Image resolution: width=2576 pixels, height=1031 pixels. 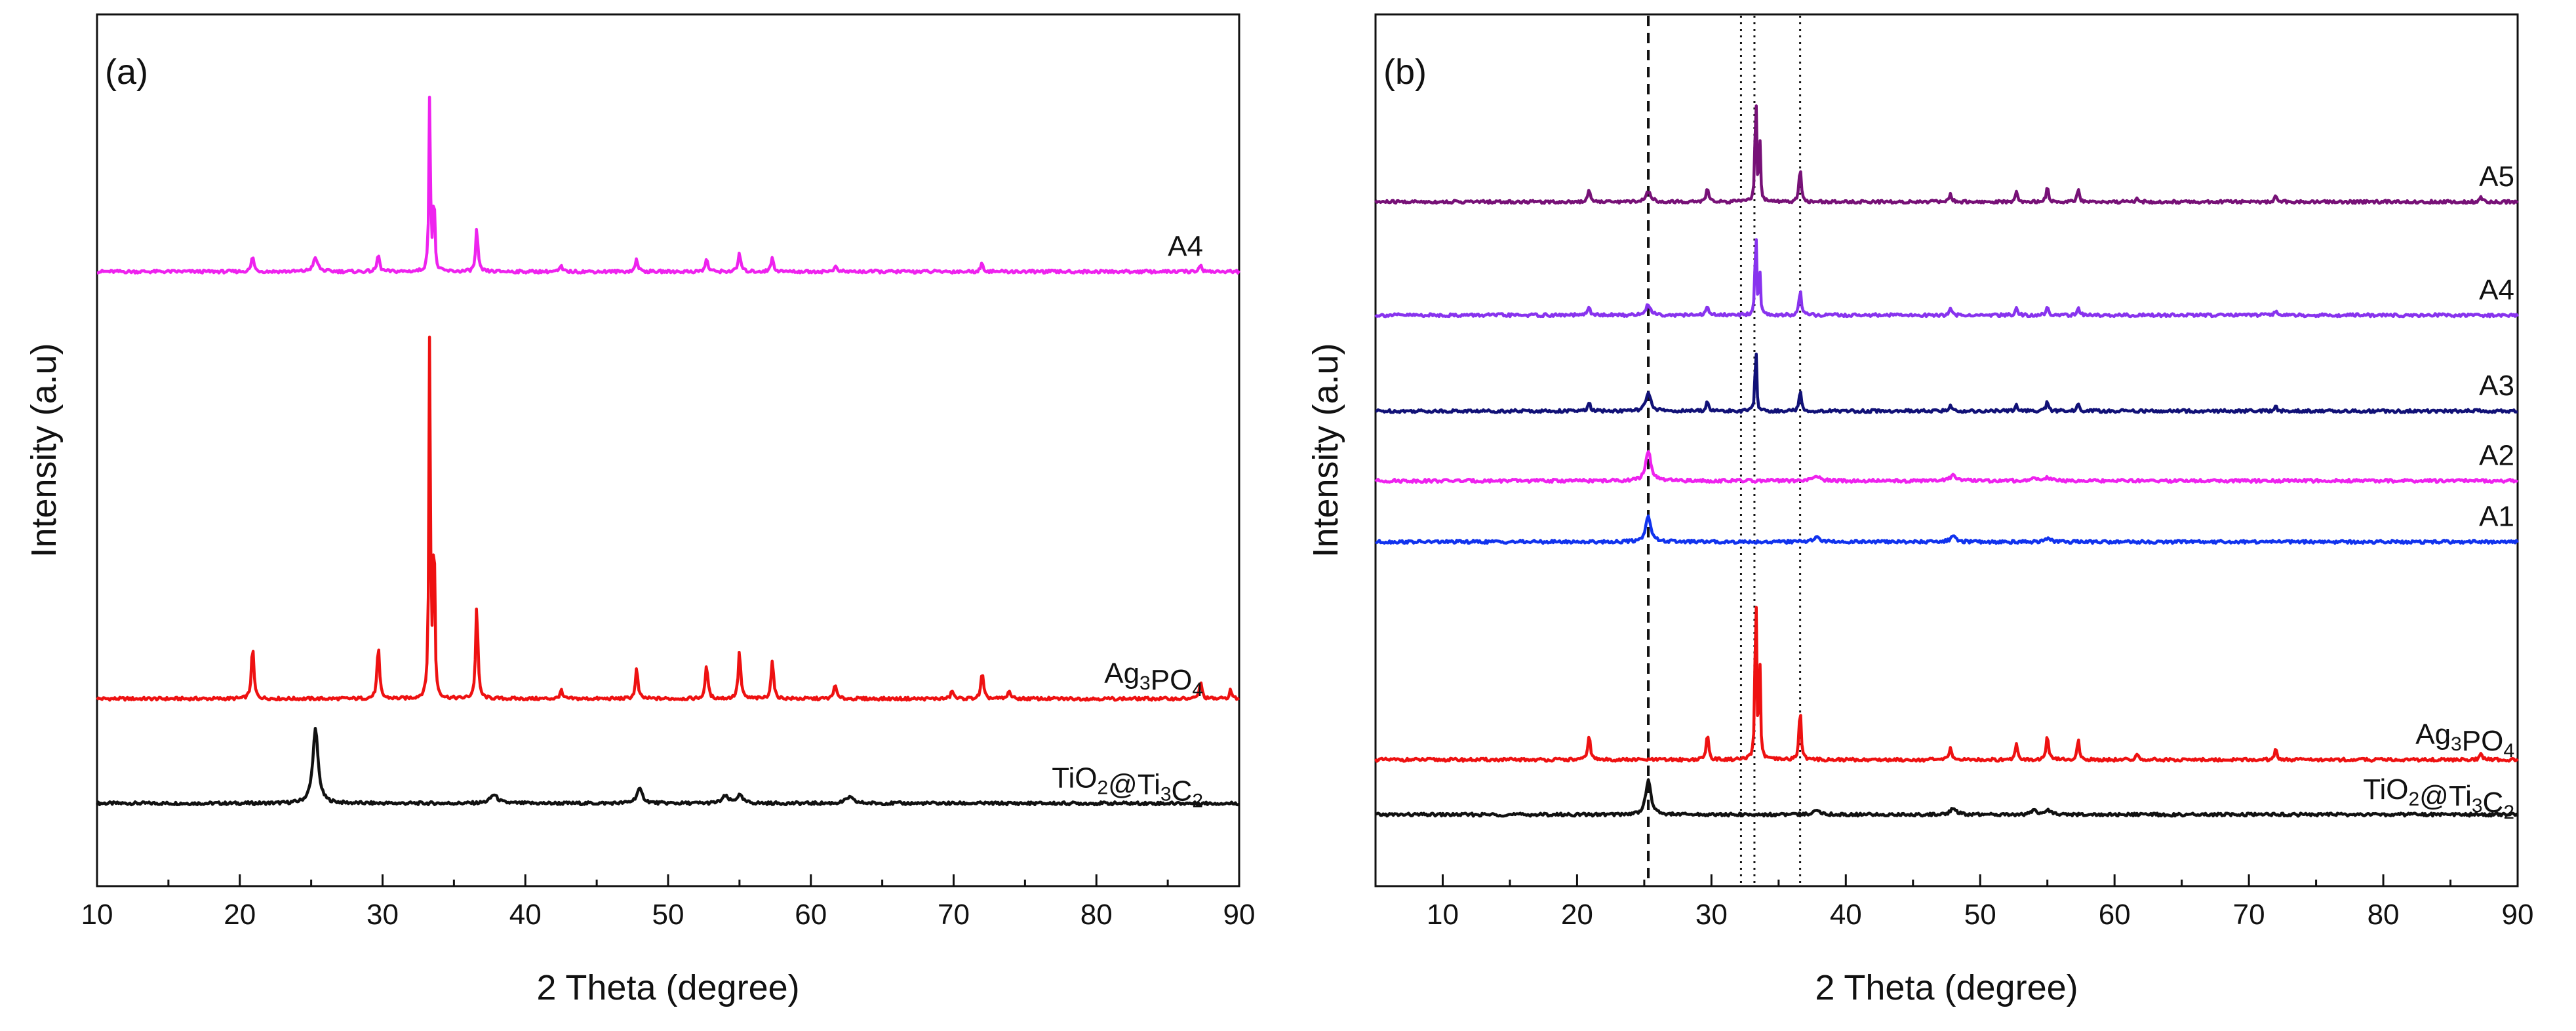 I want to click on panel-b-series-tio2-ti3c2-label: TiO2@Ti3C2, so click(x=2438, y=798).